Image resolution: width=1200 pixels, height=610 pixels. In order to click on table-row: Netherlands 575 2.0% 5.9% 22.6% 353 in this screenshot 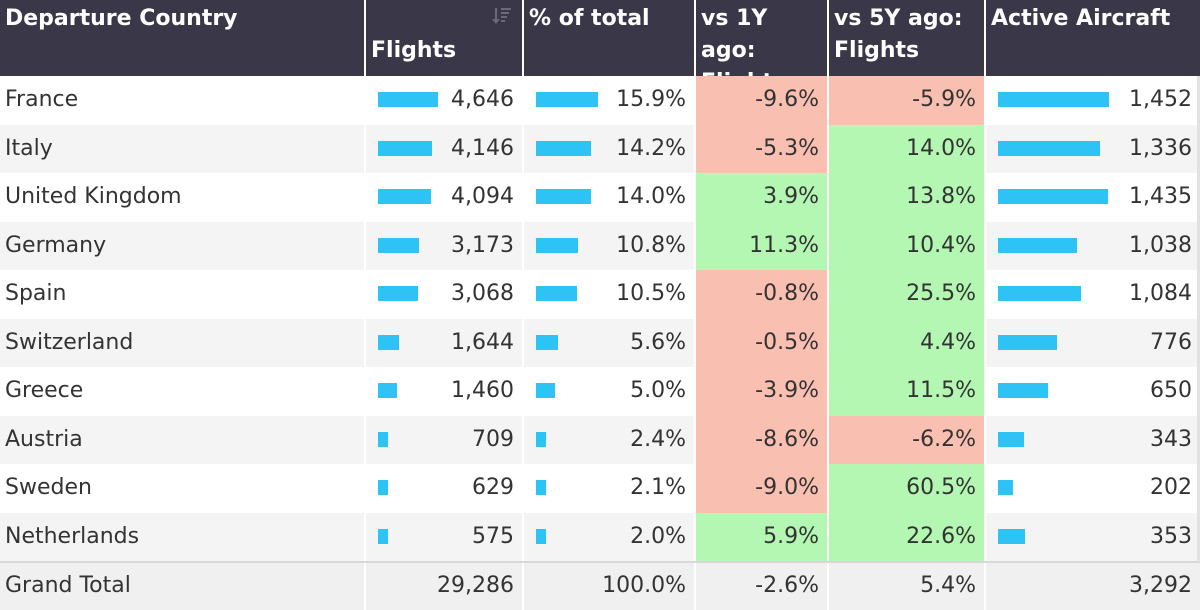, I will do `click(600, 537)`.